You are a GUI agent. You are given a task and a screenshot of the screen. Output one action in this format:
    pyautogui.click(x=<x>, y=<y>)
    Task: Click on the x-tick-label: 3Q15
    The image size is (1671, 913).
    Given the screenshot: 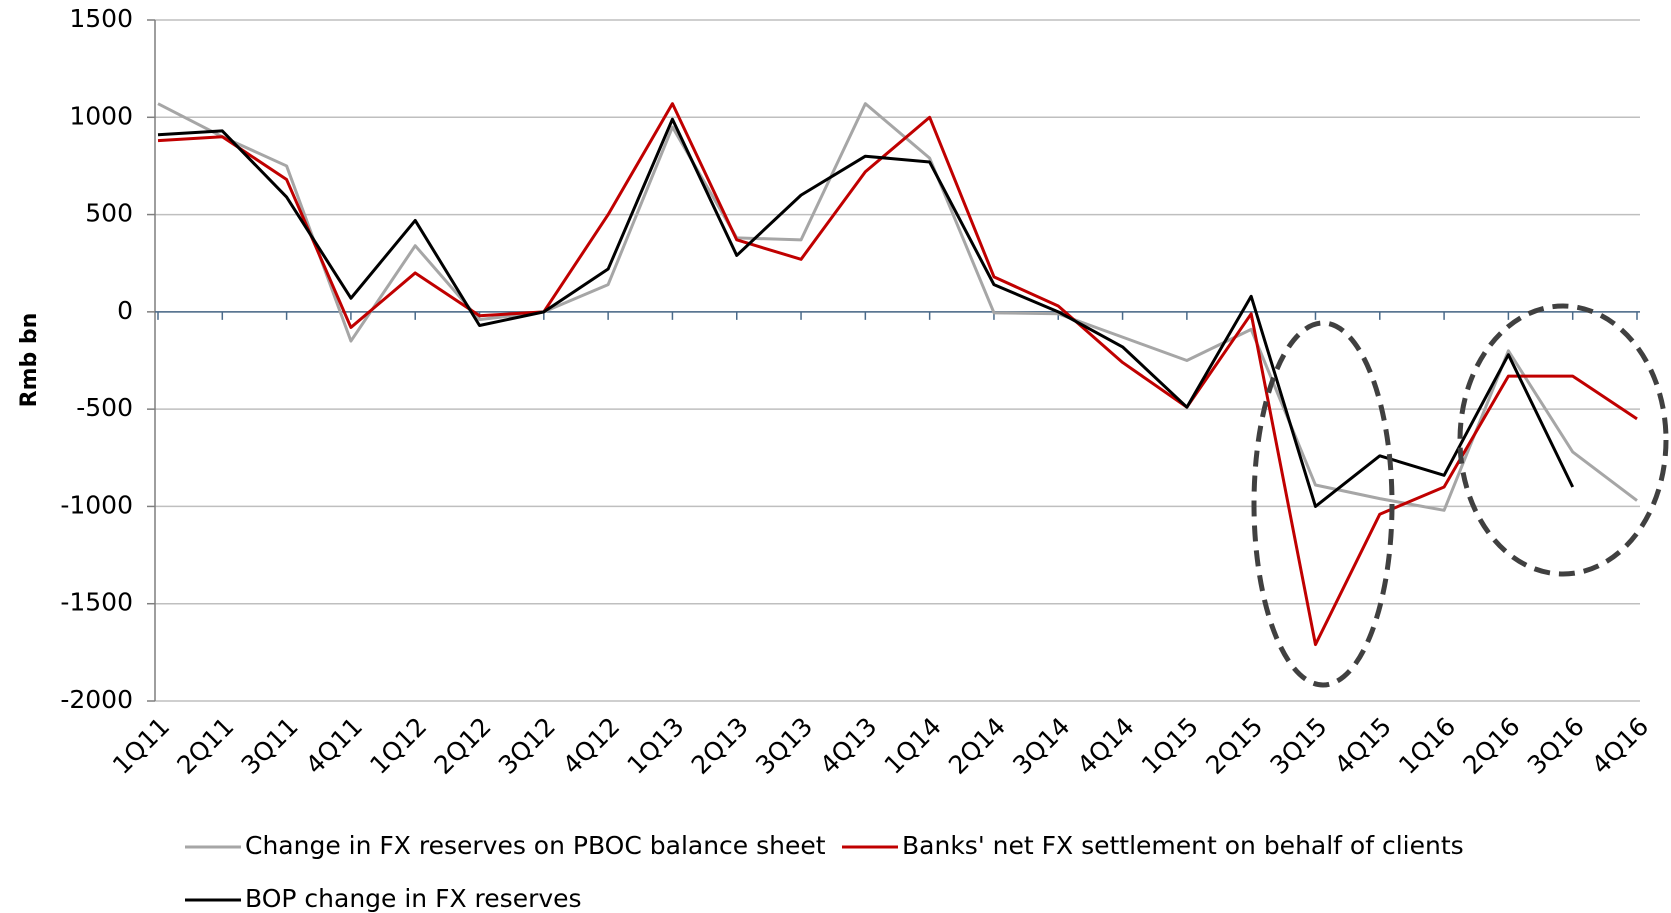 What is the action you would take?
    pyautogui.click(x=1299, y=746)
    